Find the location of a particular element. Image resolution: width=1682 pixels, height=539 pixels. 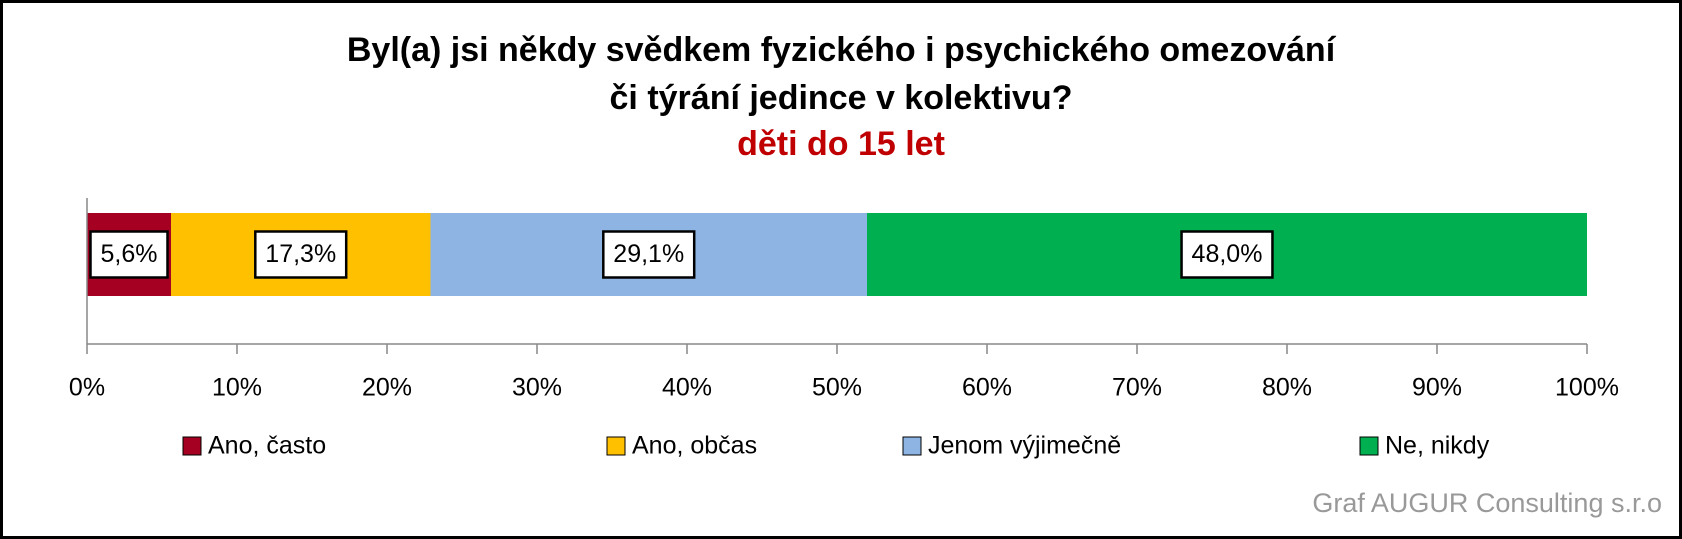

chart-subtitle: děti do 15 let is located at coordinates (841, 144).